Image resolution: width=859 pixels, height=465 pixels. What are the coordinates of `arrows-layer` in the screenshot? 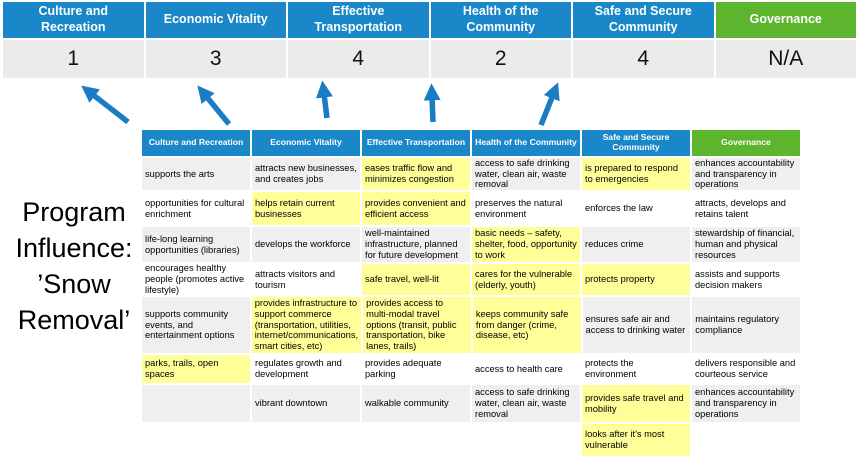 It's located at (320, 103).